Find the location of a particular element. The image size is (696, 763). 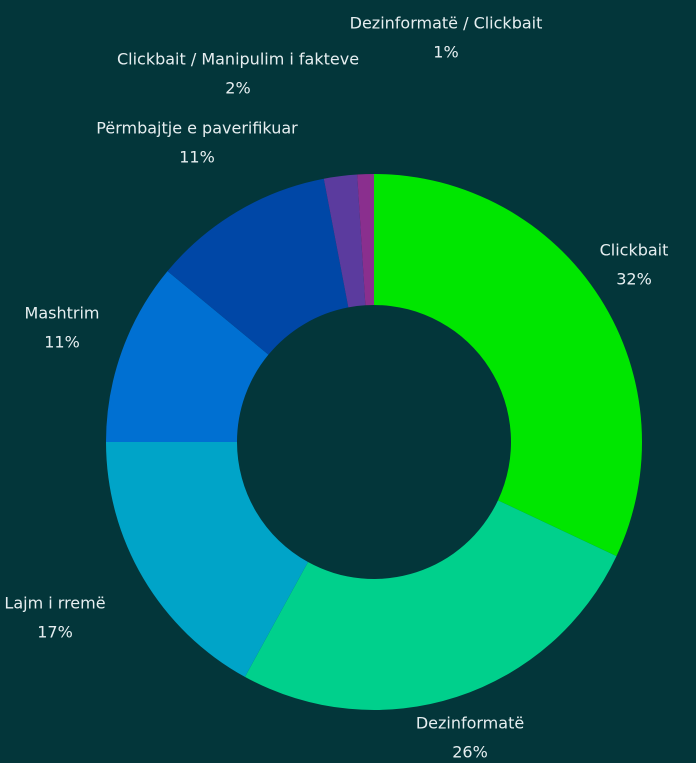

slice-label: Lajm i rremë is located at coordinates (54, 603).